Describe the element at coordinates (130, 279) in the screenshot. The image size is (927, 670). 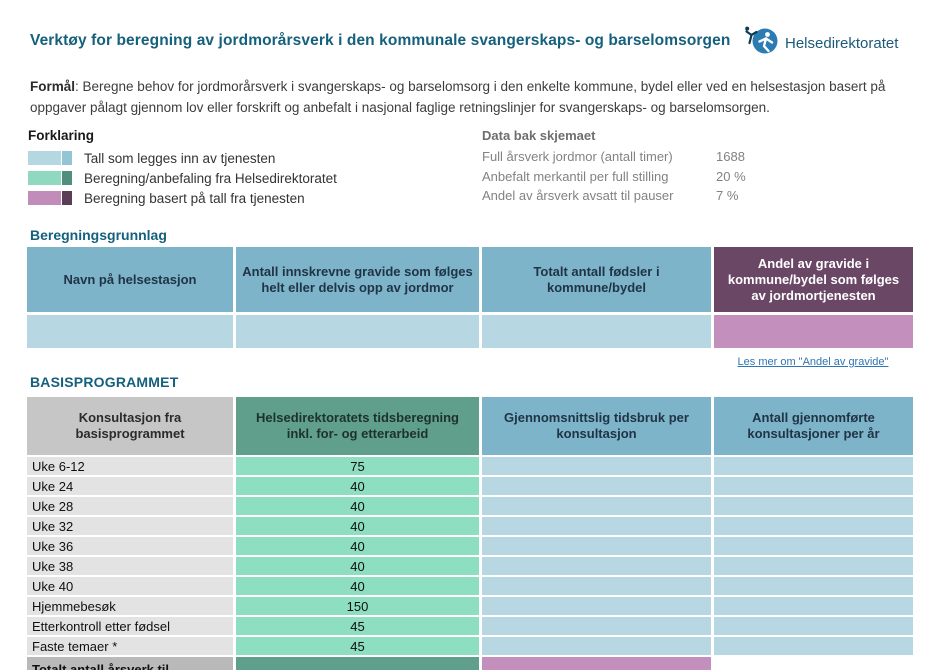
I see `col-header-helsestasjon: Navn på helsestasjon` at that location.